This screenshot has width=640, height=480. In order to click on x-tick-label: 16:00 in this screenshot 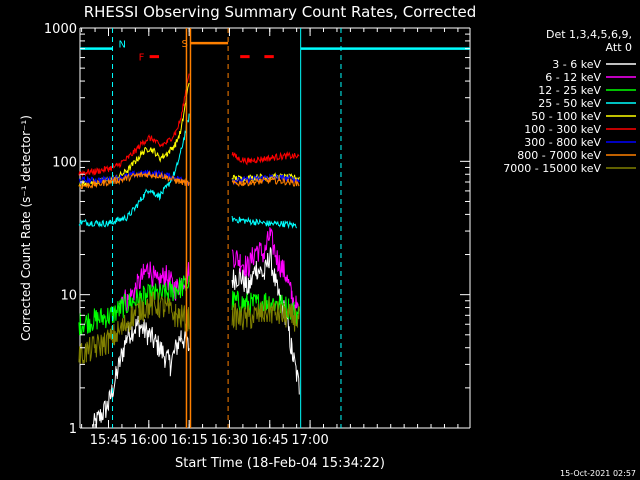, I will do `click(148, 440)`.